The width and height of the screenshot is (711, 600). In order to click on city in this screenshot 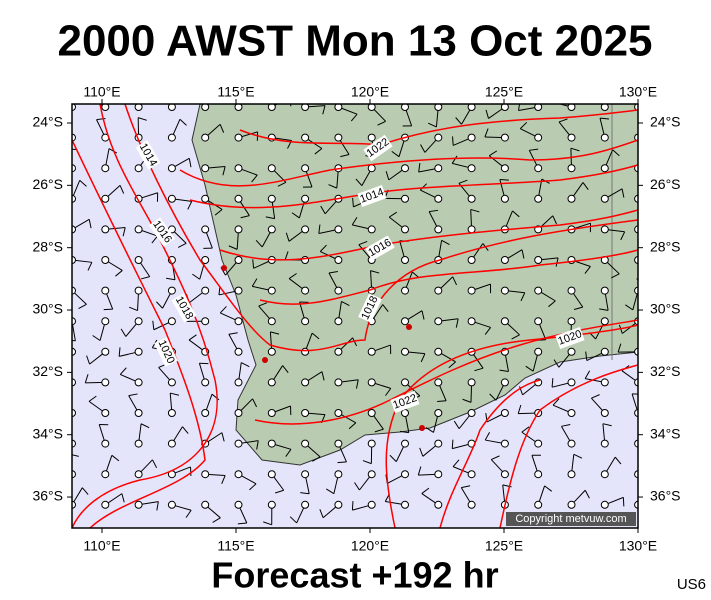, I will do `click(409, 327)`.